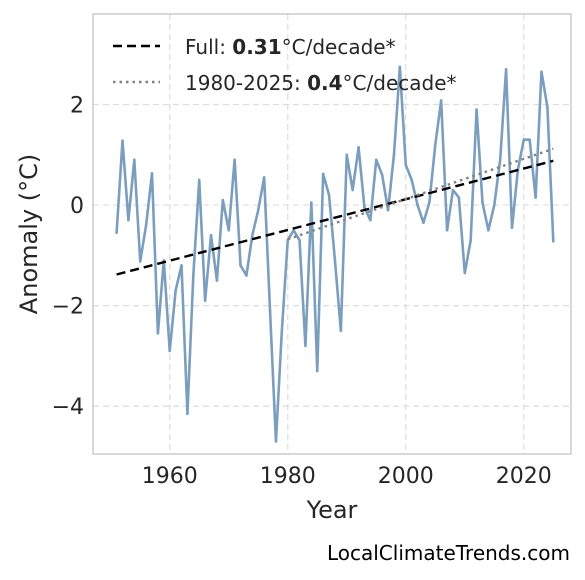 Image resolution: width=585 pixels, height=580 pixels. What do you see at coordinates (524, 476) in the screenshot?
I see `x-tick-label: 2020` at bounding box center [524, 476].